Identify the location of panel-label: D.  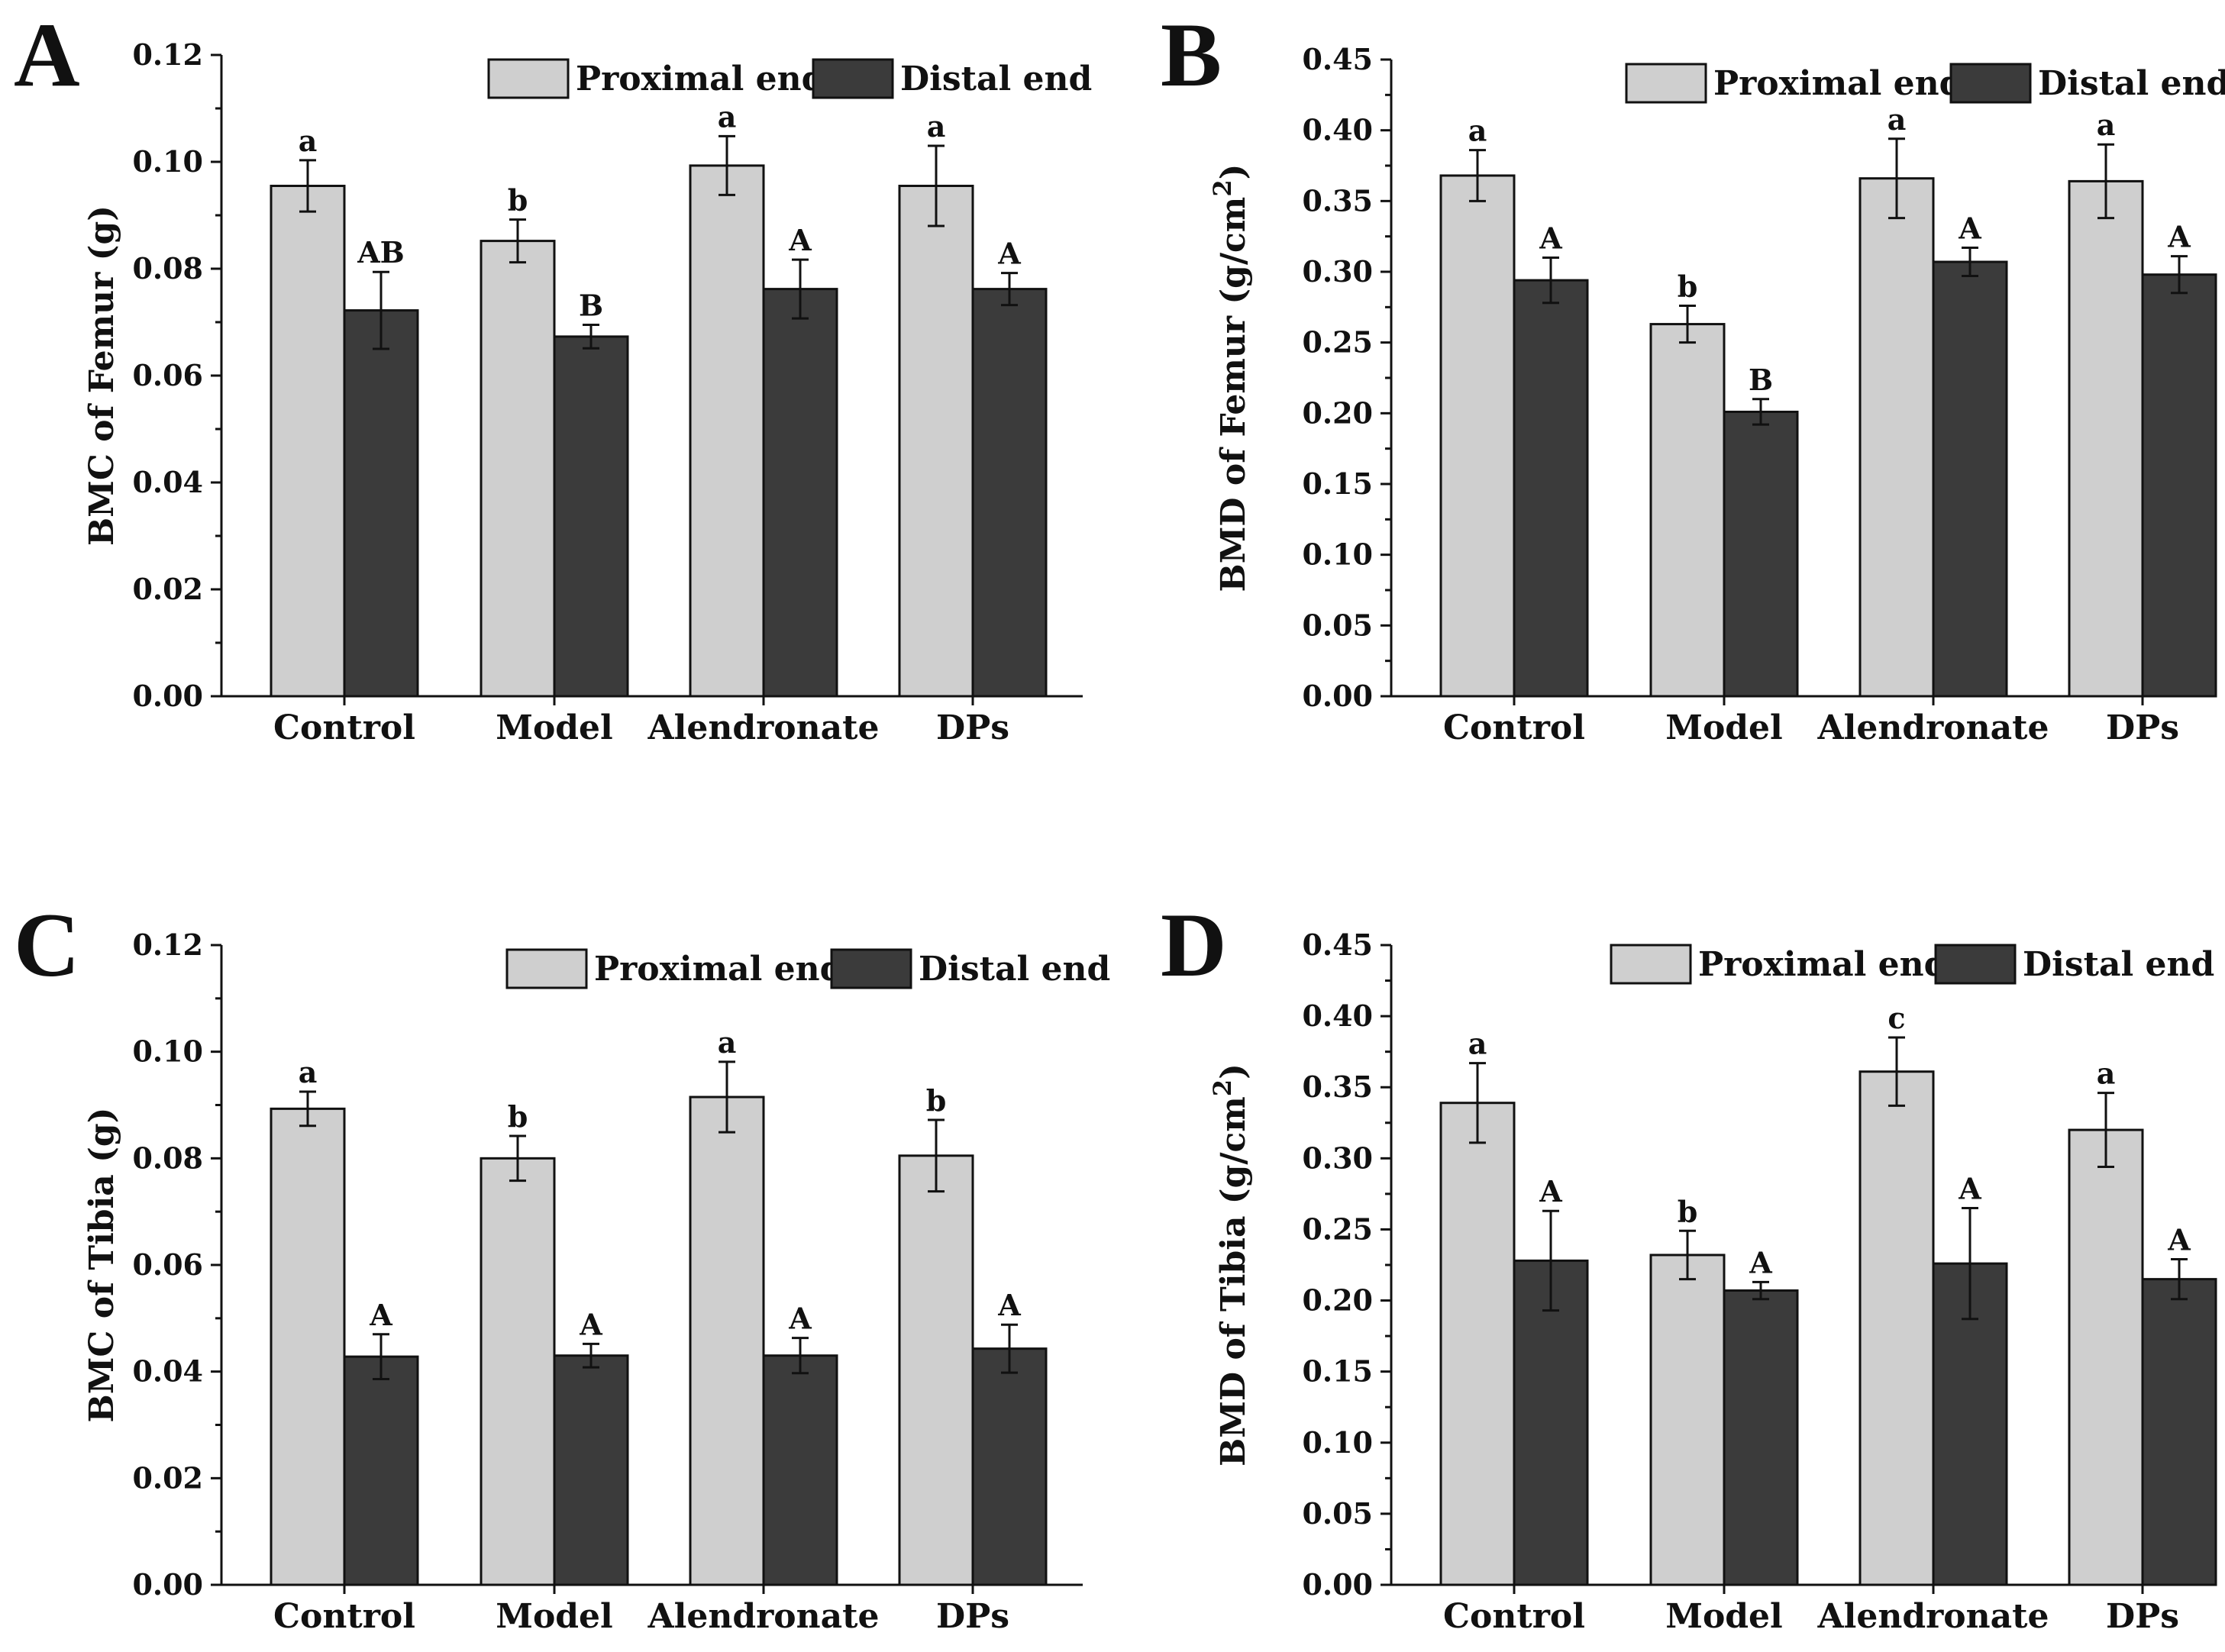
(1194, 944).